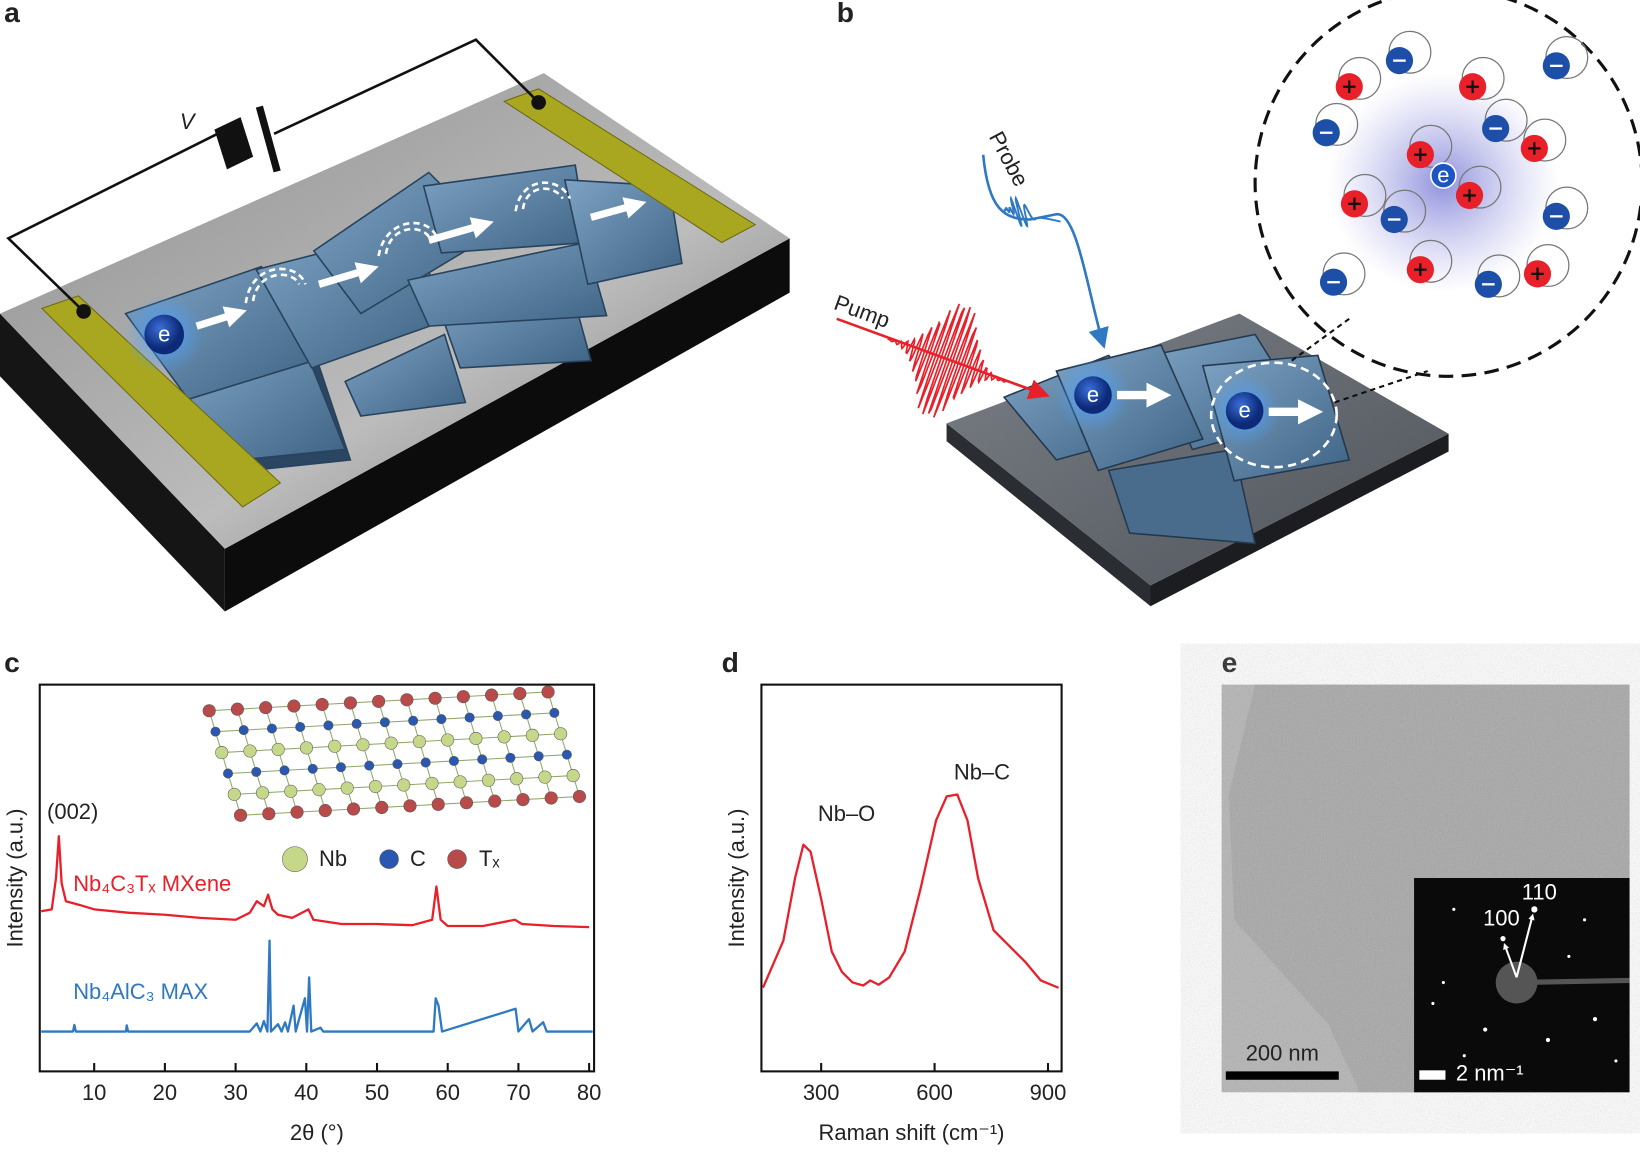  I want to click on diffraction-spots, so click(1524, 984).